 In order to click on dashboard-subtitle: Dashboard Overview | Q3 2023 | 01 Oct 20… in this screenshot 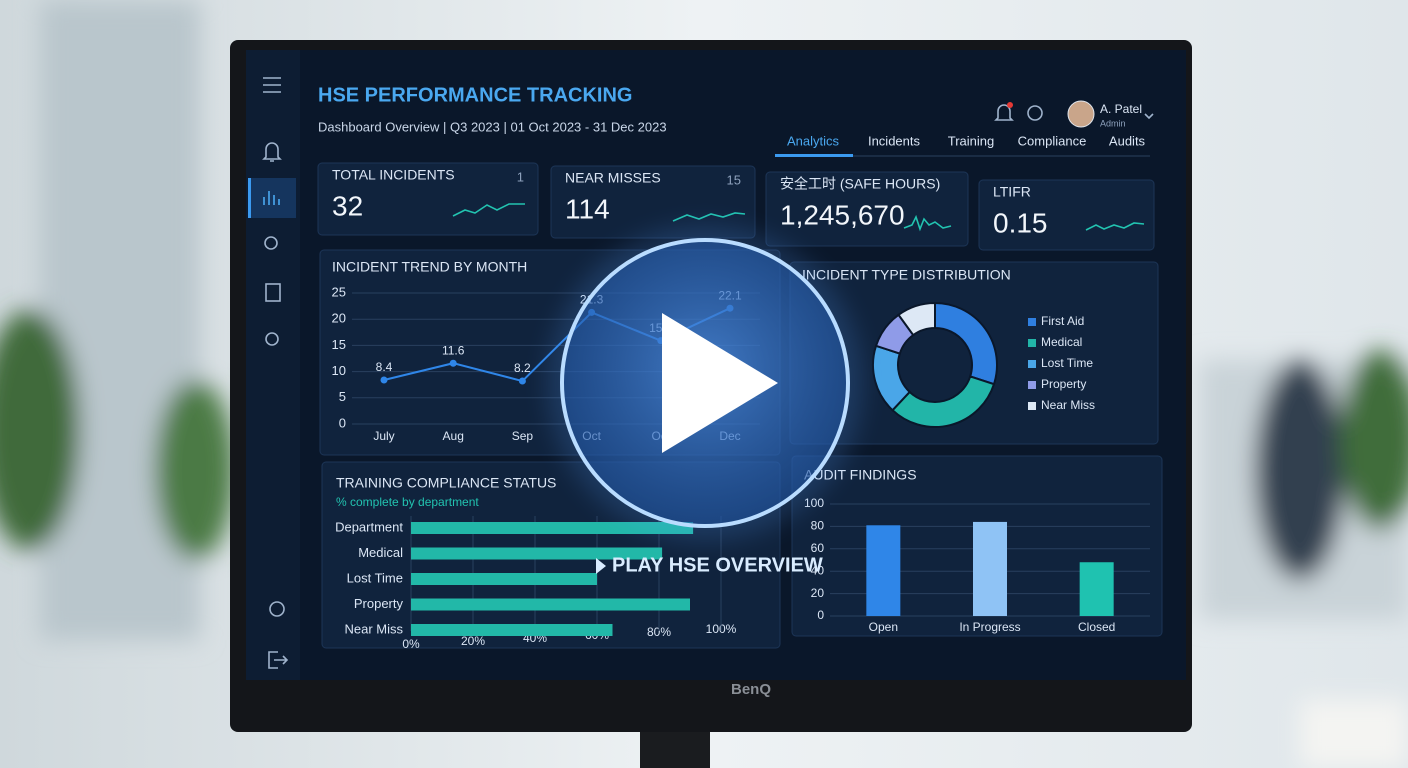, I will do `click(492, 126)`.